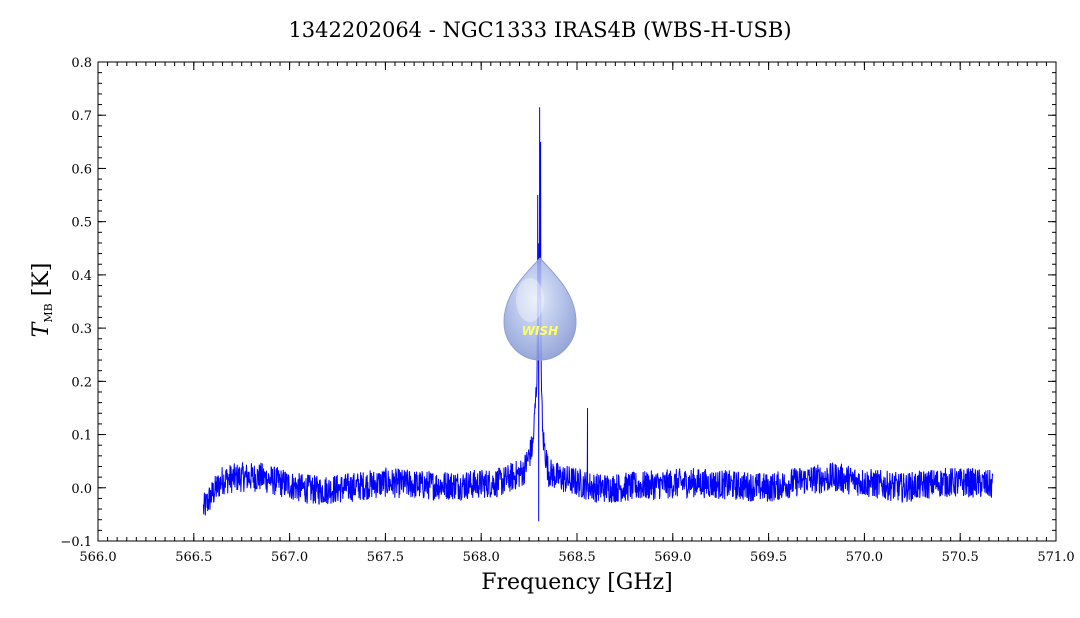 The height and width of the screenshot is (618, 1080). What do you see at coordinates (672, 557) in the screenshot?
I see `x-tick-label: 569.0` at bounding box center [672, 557].